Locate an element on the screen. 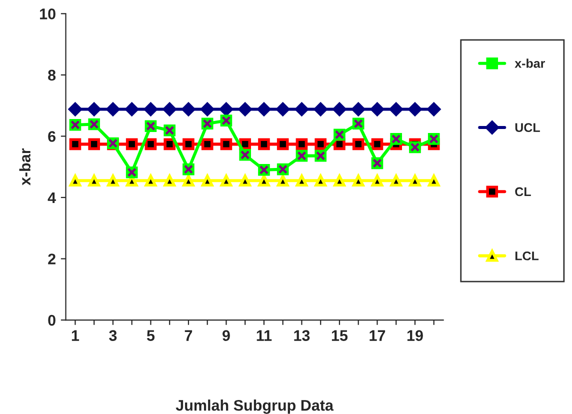 This screenshot has height=414, width=572. y-tick-label: 8 is located at coordinates (52, 75).